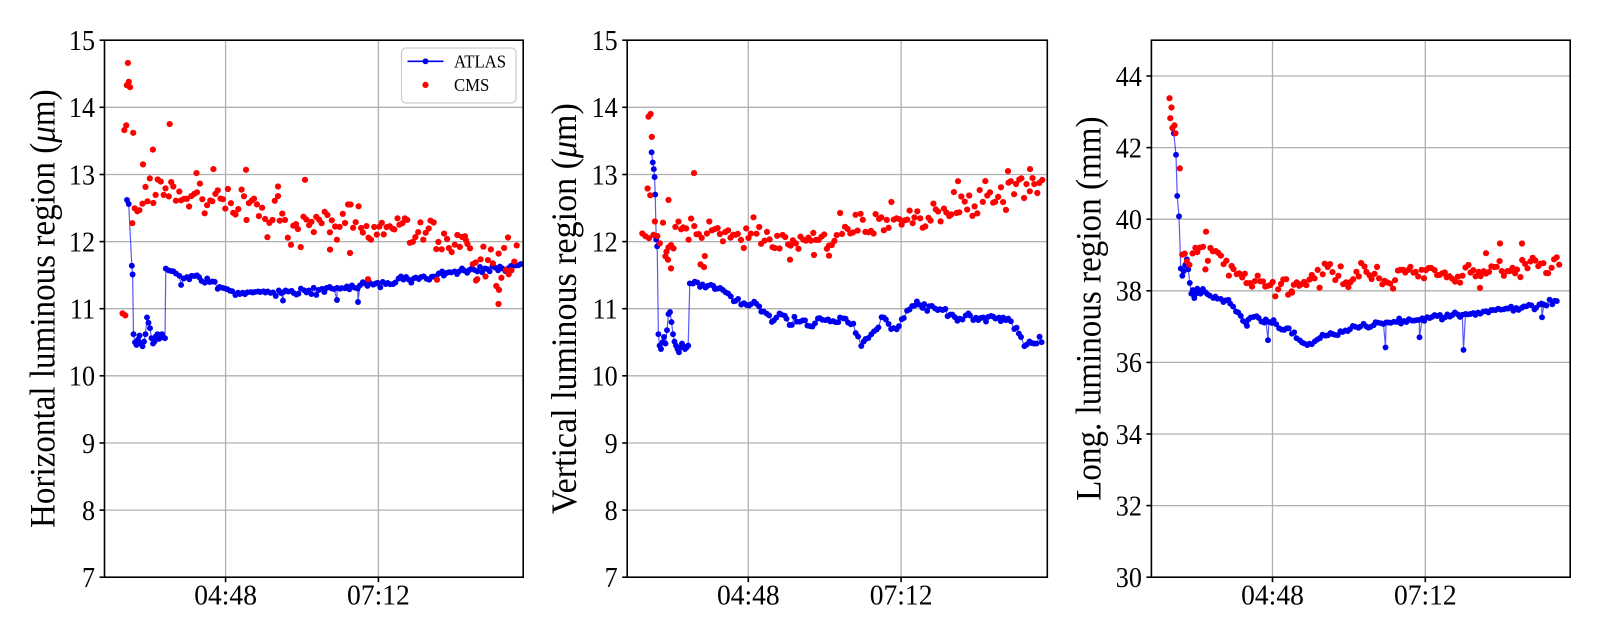 This screenshot has width=1600, height=640. I want to click on svg-text: 32, so click(1129, 505).